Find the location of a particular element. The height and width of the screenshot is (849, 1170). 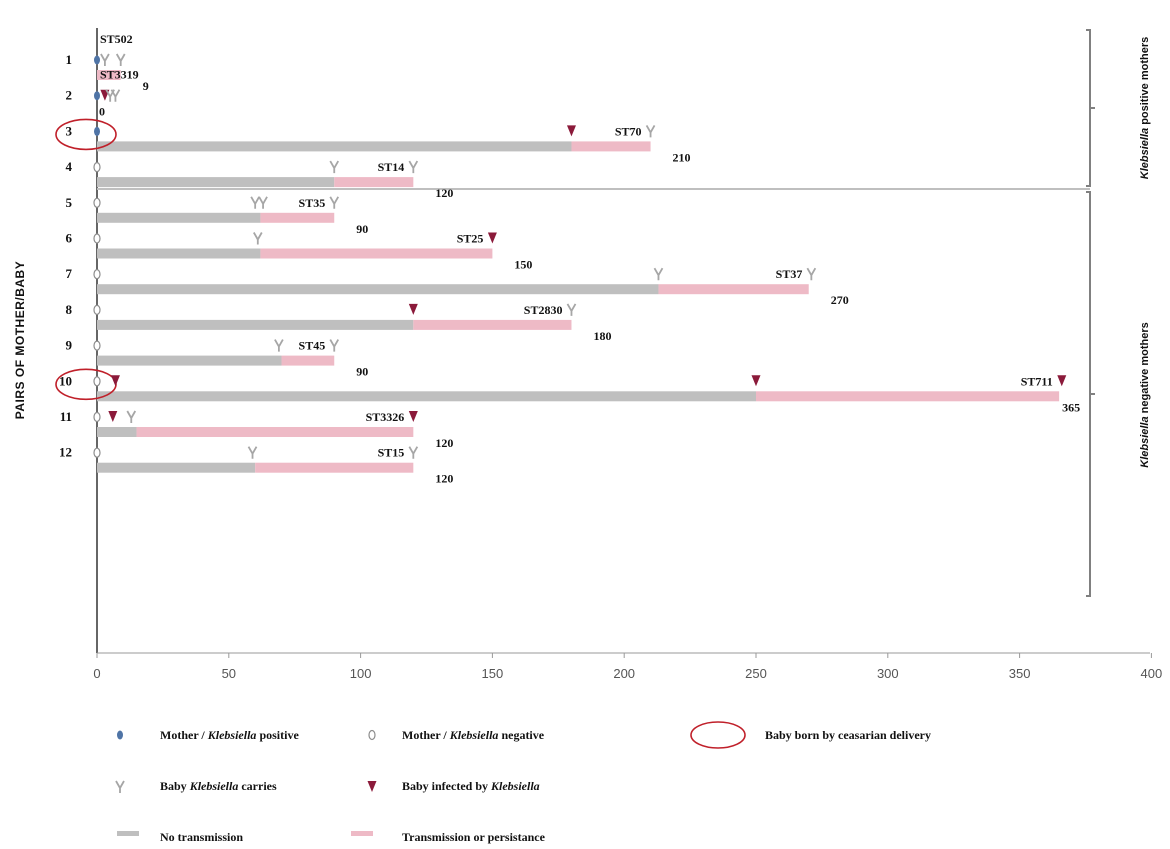

pair-row-3: 3 ST70 210 is located at coordinates (373, 141).